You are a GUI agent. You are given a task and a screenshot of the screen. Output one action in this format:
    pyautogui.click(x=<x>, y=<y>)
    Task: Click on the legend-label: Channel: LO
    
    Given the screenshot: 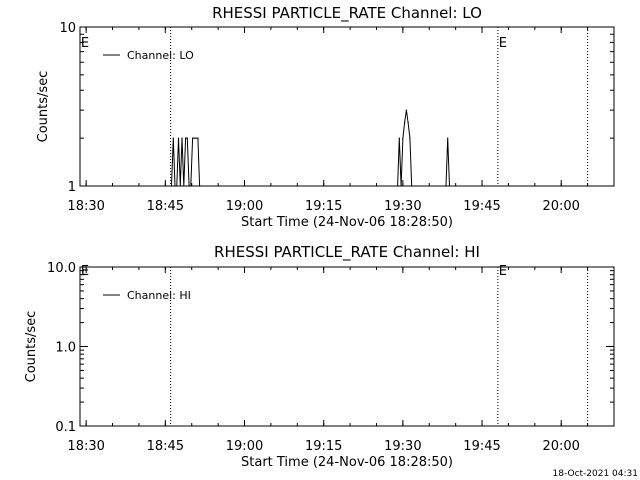 What is the action you would take?
    pyautogui.click(x=160, y=55)
    